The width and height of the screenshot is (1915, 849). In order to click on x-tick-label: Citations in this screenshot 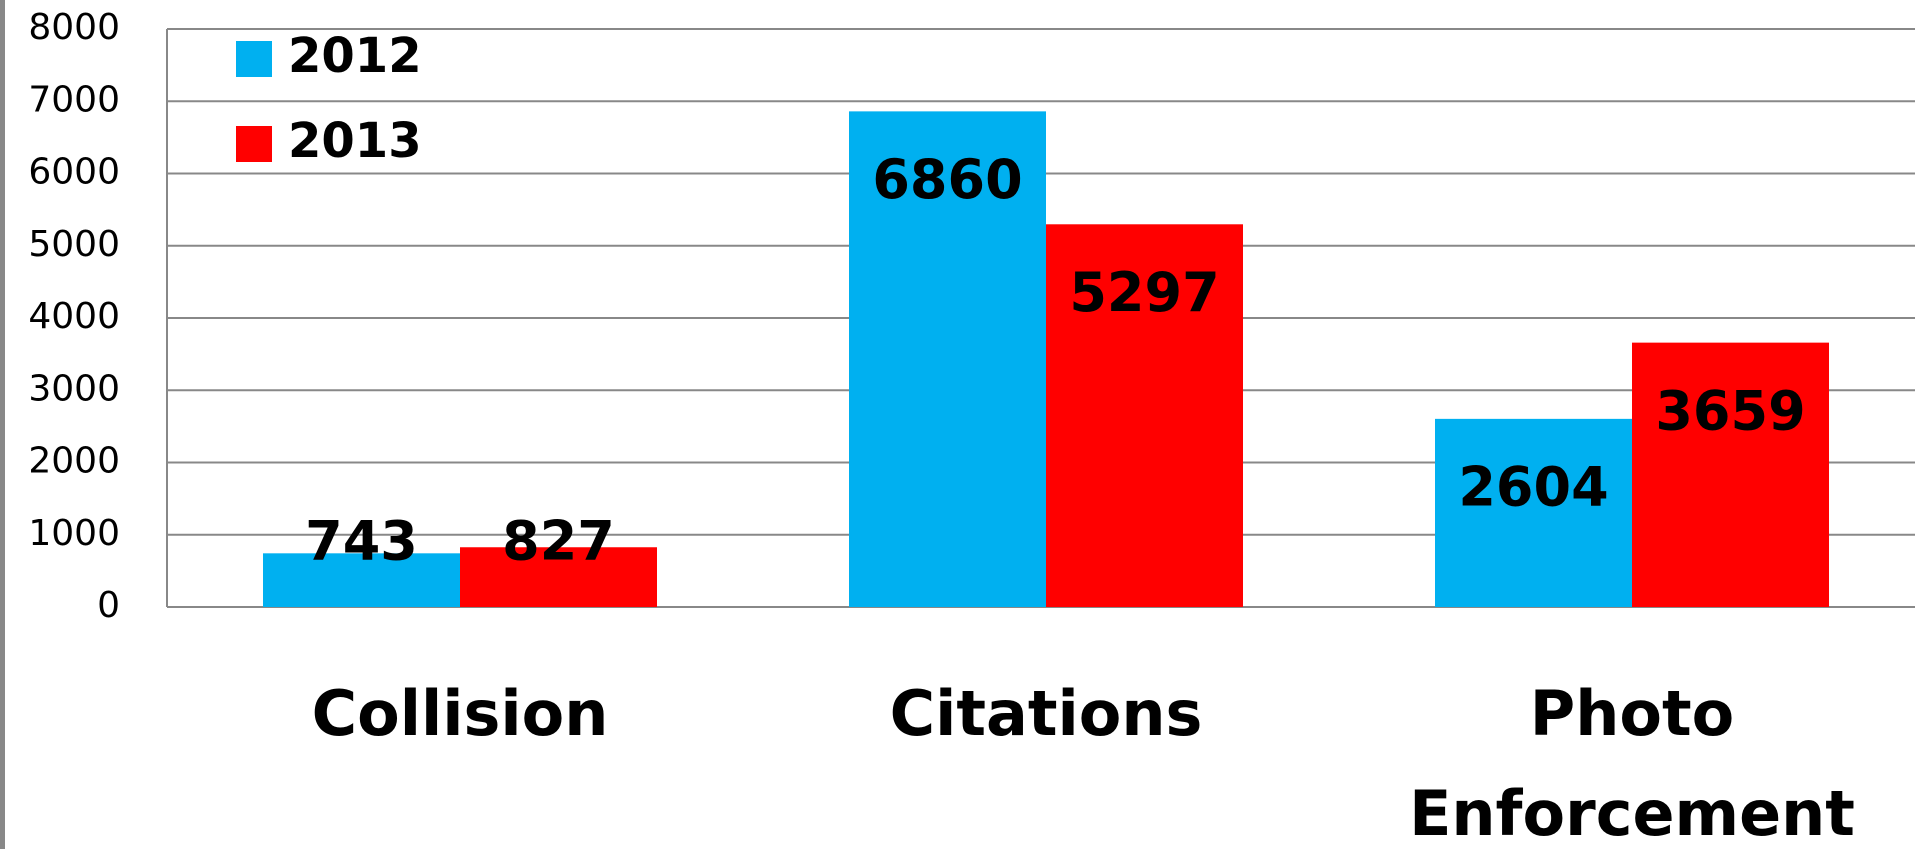, I will do `click(1046, 713)`.